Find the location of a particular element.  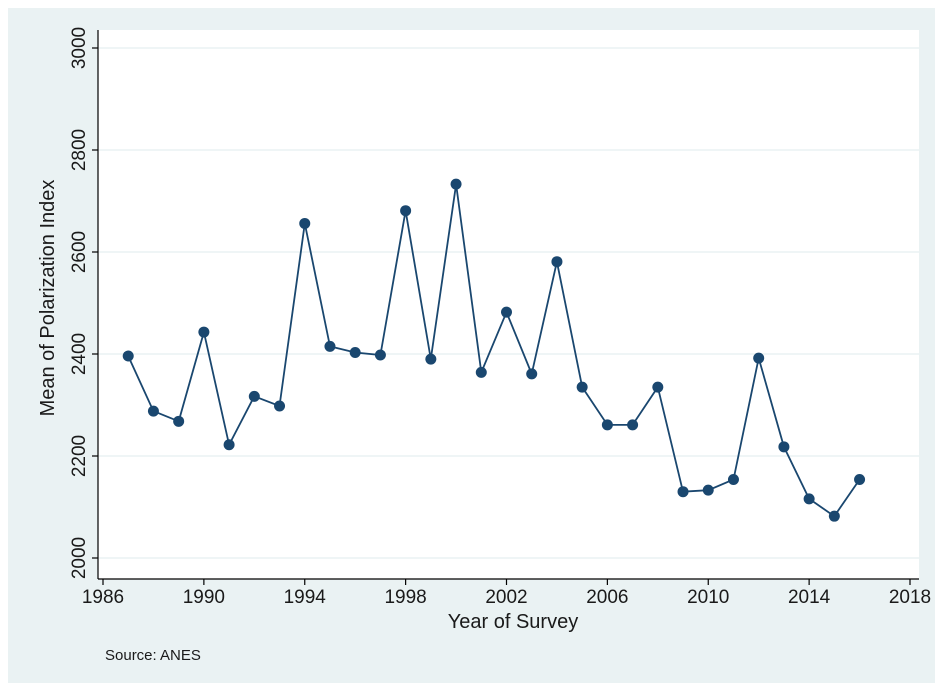

x-tick-label: 2014 is located at coordinates (809, 597).